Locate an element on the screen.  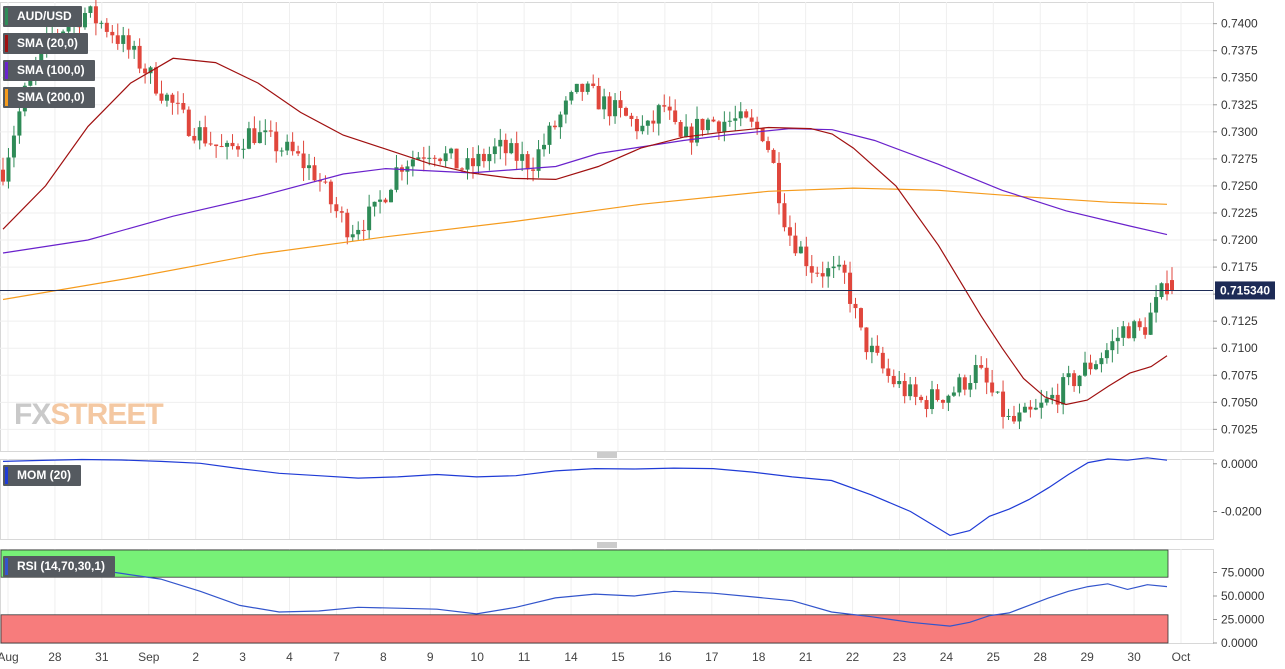
legend-sma200-swatch is located at coordinates (6, 97).